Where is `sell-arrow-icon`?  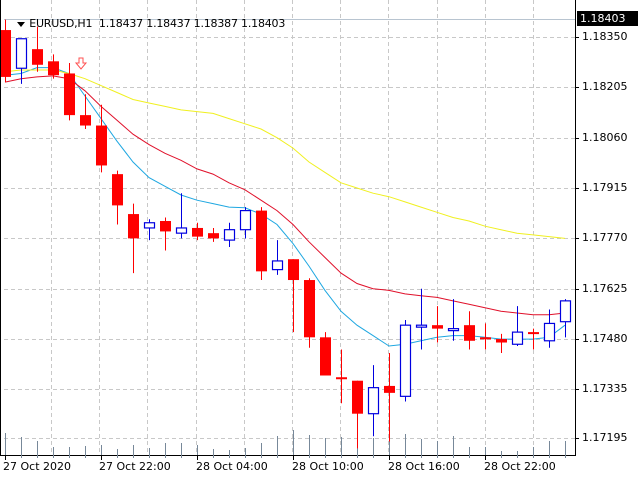
sell-arrow-icon is located at coordinates (81, 63).